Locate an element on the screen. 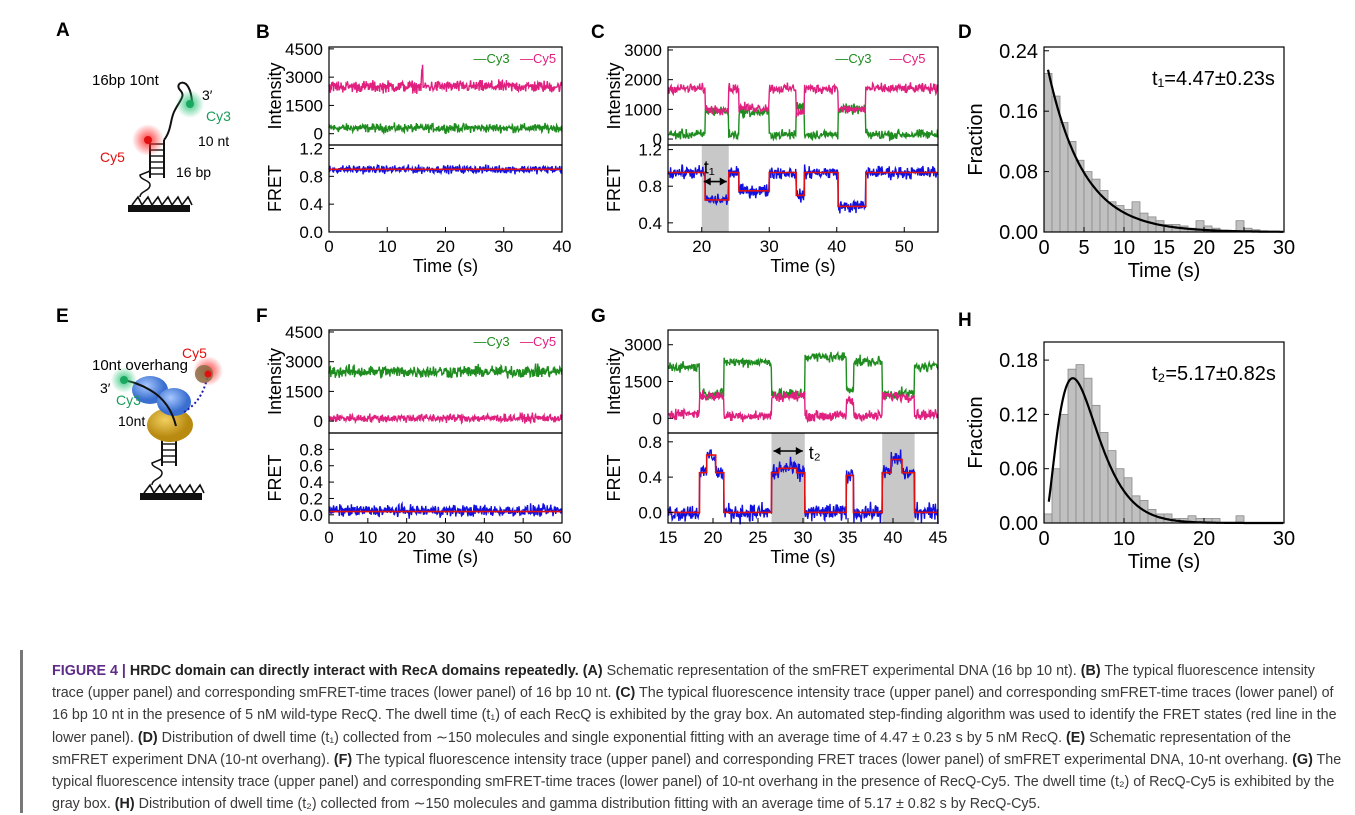 The width and height of the screenshot is (1355, 815). panel-label-f: F is located at coordinates (262, 316).